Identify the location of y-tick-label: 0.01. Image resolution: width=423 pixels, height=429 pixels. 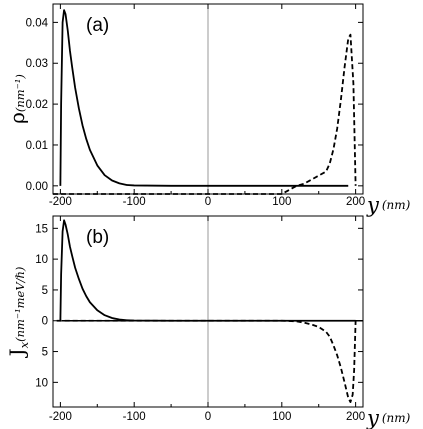
(37, 146).